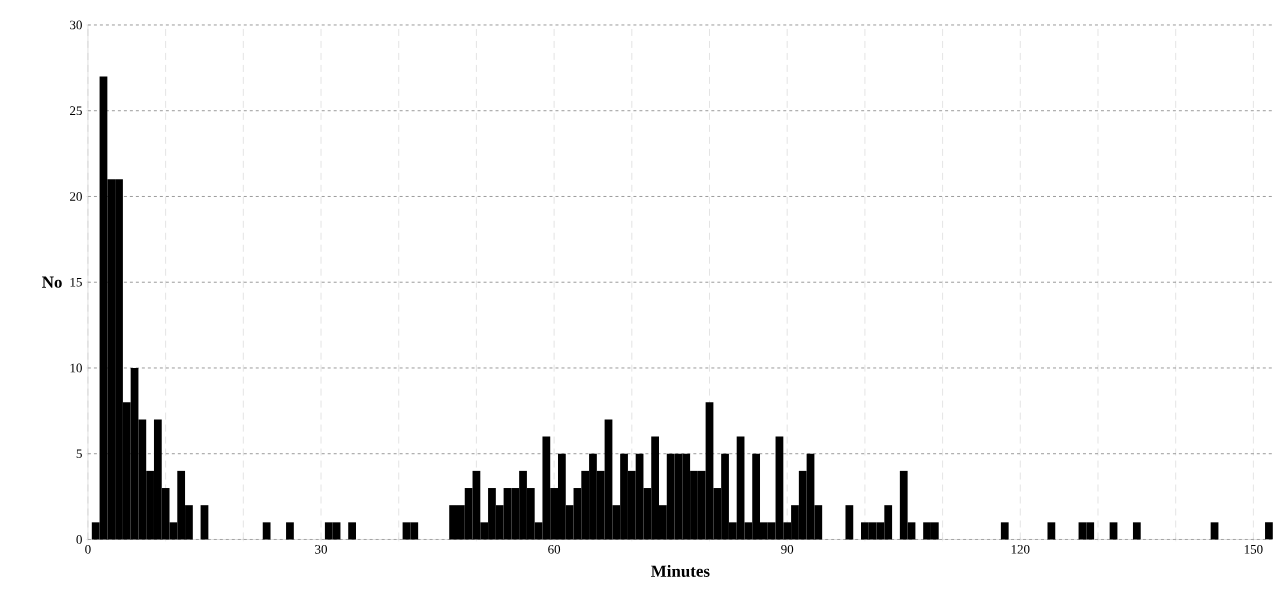 The width and height of the screenshot is (1273, 616). Describe the element at coordinates (1020, 549) in the screenshot. I see `x-tick-label: 120` at that location.